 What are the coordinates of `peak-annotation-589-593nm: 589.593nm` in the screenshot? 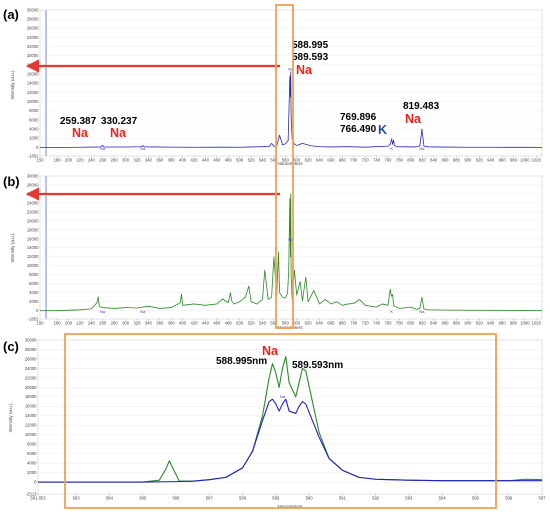 It's located at (317, 365).